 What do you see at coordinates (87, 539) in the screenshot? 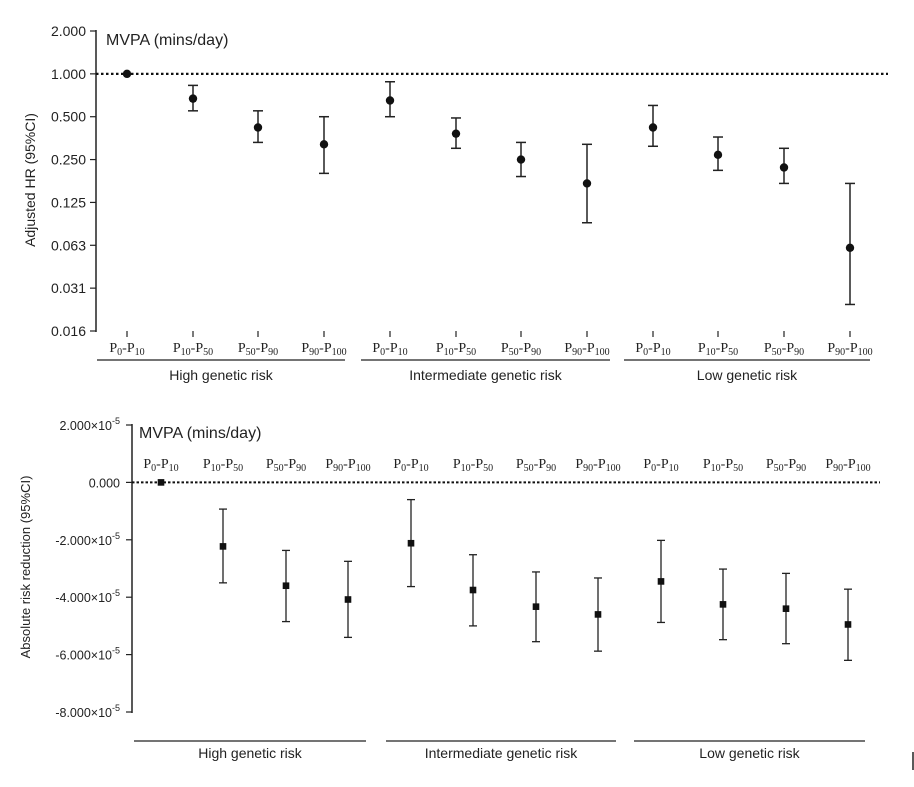
I see `bottom-y-tick-label: -2.000×10⁻⁵` at bounding box center [87, 539].